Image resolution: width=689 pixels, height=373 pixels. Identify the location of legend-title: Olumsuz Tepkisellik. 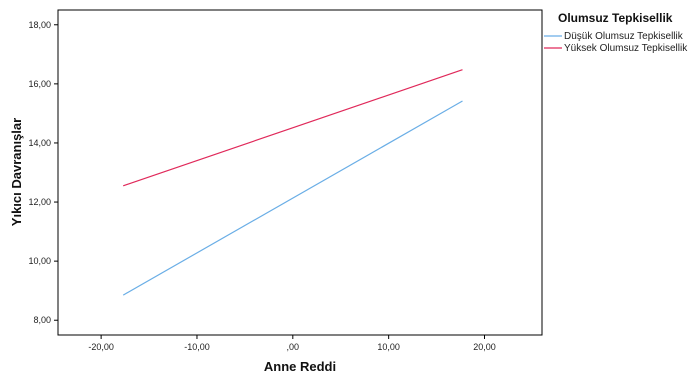
(615, 18).